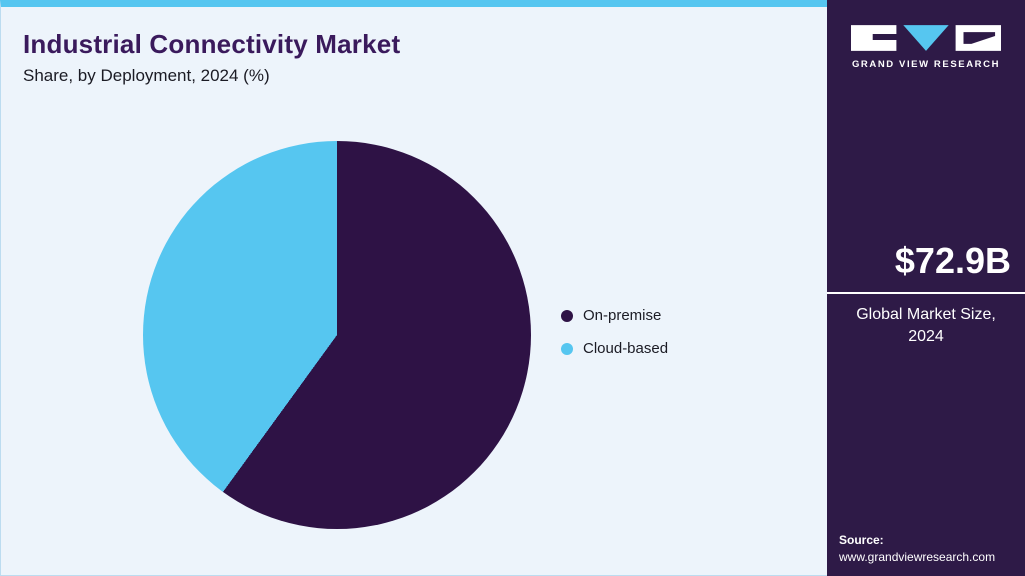 Image resolution: width=1025 pixels, height=576 pixels. I want to click on market-size-value: $72.9B, so click(952, 260).